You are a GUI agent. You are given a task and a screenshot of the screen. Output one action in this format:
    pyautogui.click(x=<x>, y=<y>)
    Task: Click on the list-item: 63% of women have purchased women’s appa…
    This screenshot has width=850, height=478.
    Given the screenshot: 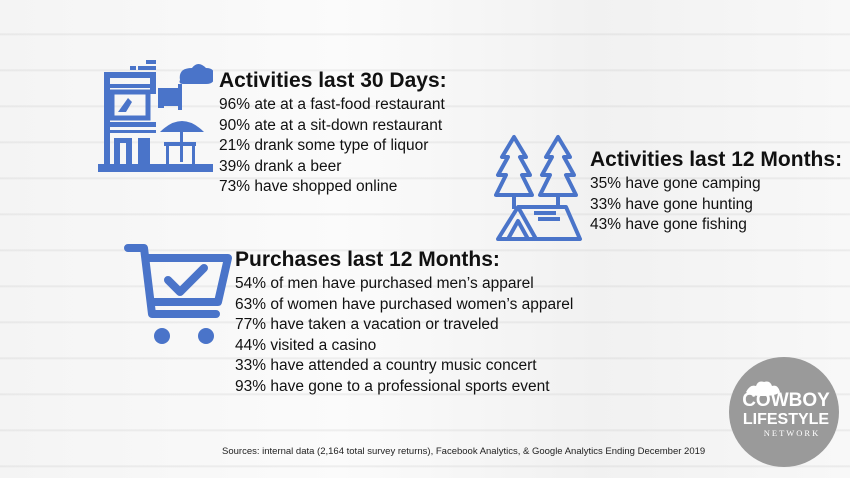 What is the action you would take?
    pyautogui.click(x=404, y=304)
    